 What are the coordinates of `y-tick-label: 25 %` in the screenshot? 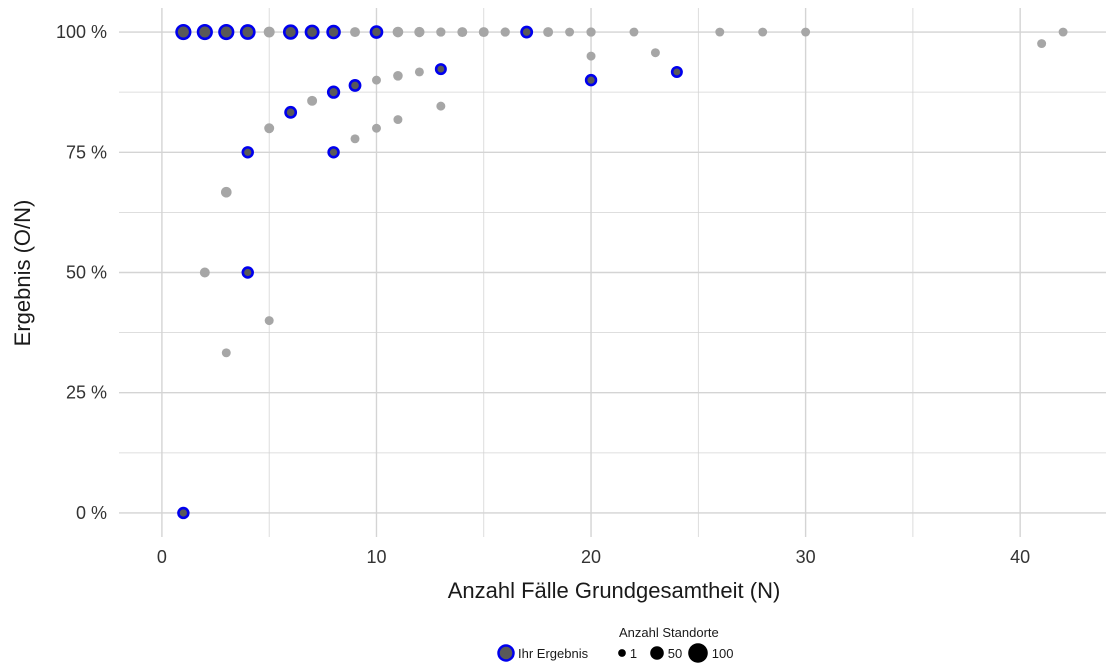 It's located at (86, 393).